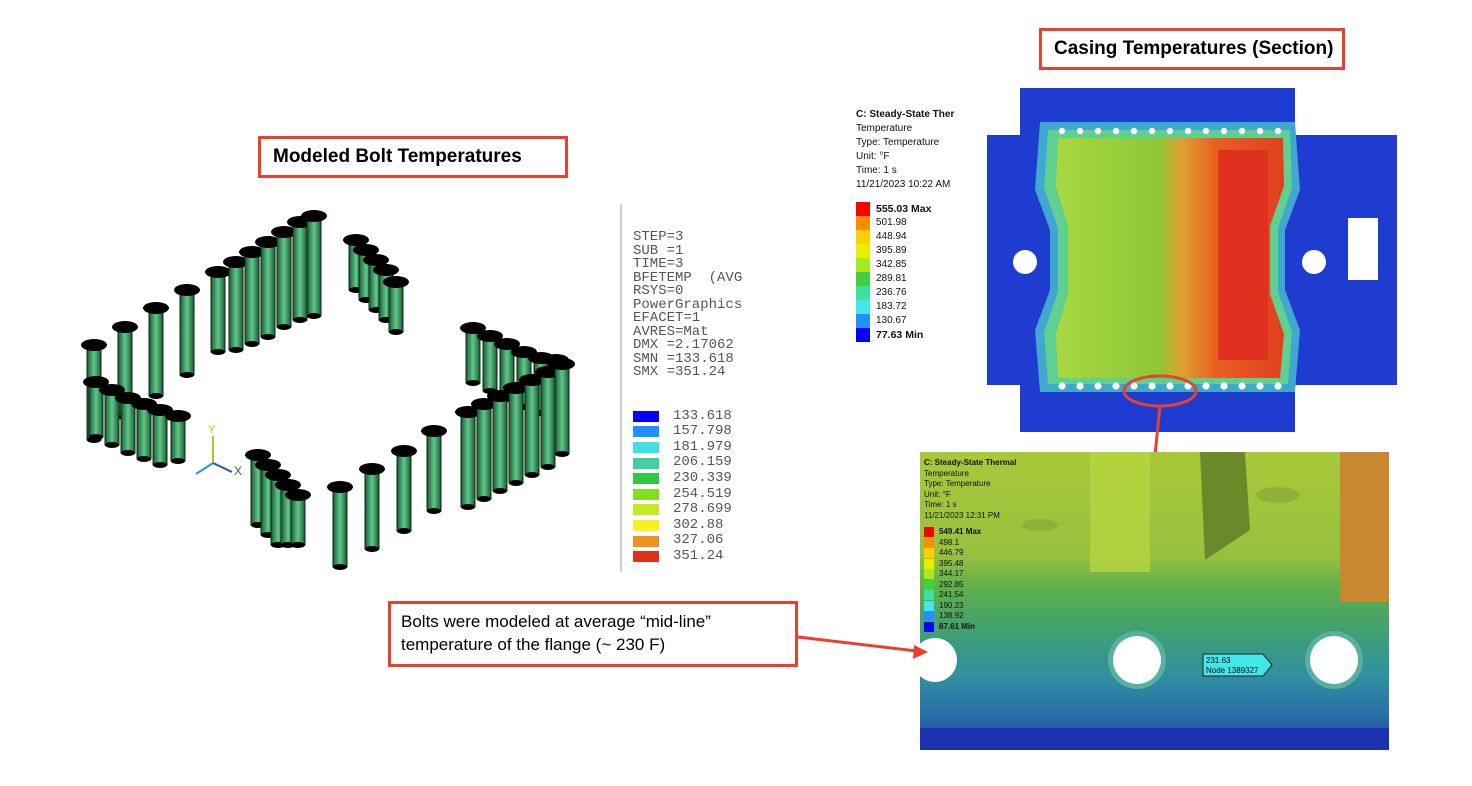 The height and width of the screenshot is (786, 1472). What do you see at coordinates (970, 564) in the screenshot?
I see `legend-scale-row: 395.48` at bounding box center [970, 564].